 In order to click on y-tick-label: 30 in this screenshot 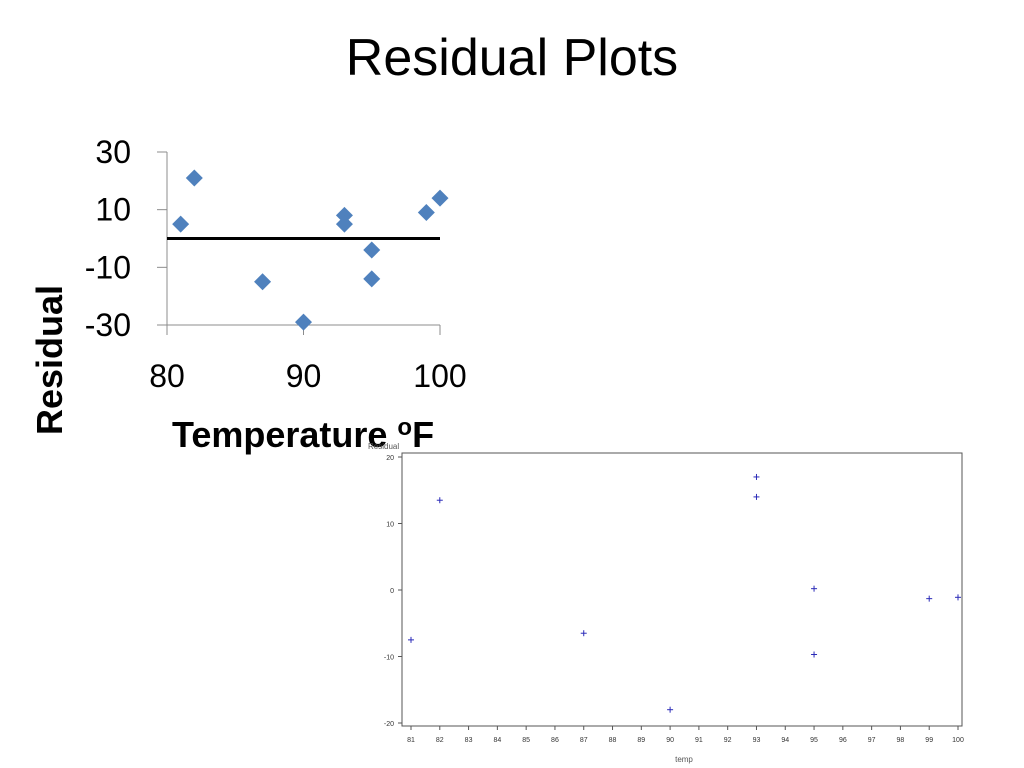, I will do `click(113, 152)`.